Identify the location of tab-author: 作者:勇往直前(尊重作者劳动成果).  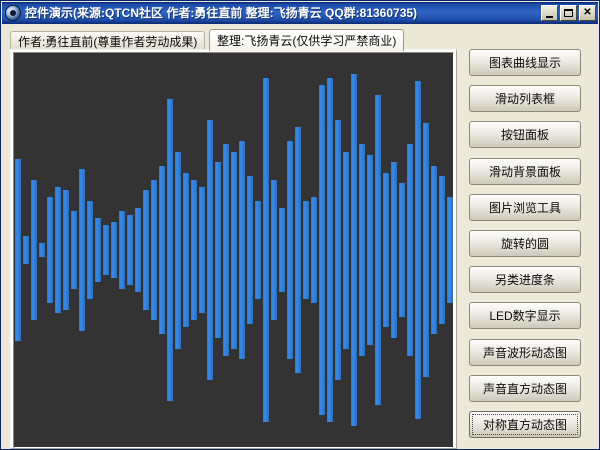
(108, 40).